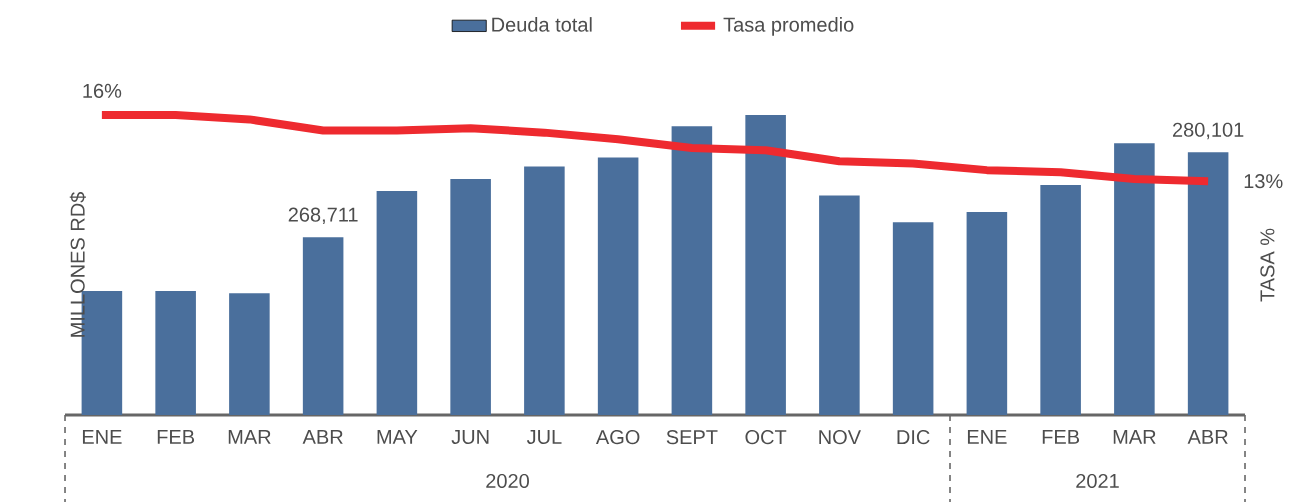  Describe the element at coordinates (1263, 181) in the screenshot. I see `data-label: 13%` at that location.